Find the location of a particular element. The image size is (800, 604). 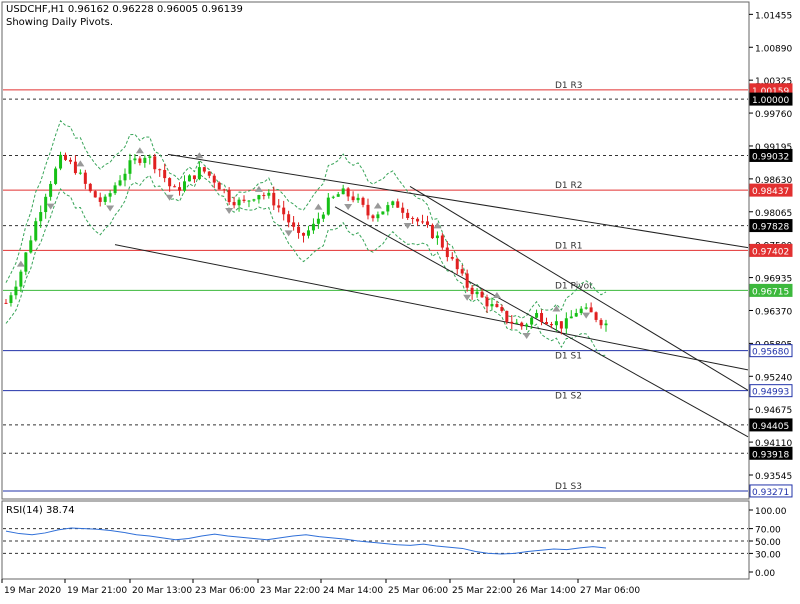

price-box-label: 0.99032 is located at coordinates (770, 157).